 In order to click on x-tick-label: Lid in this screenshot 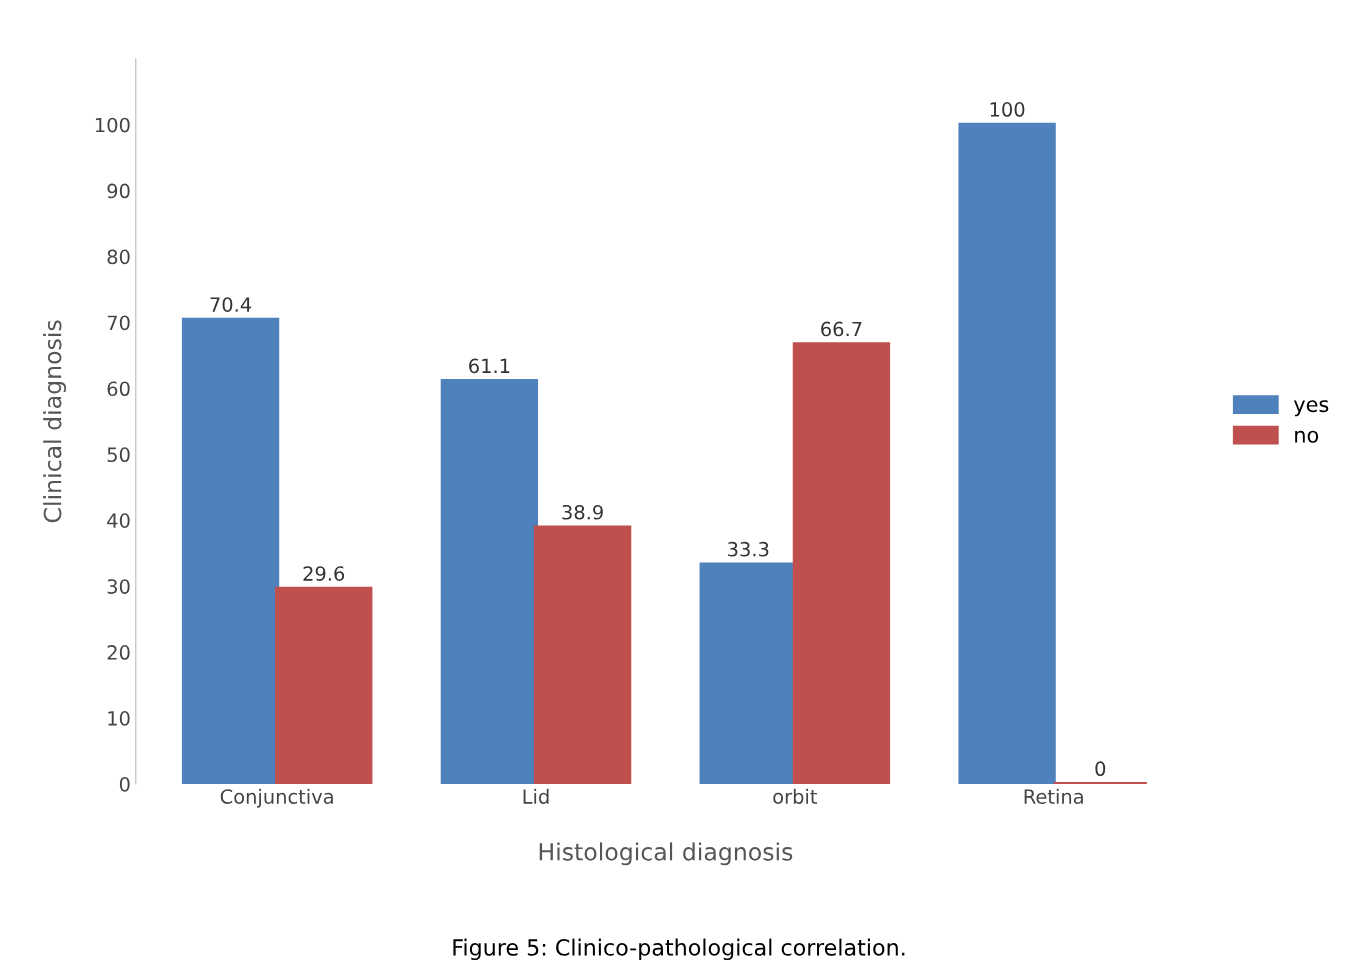, I will do `click(536, 796)`.